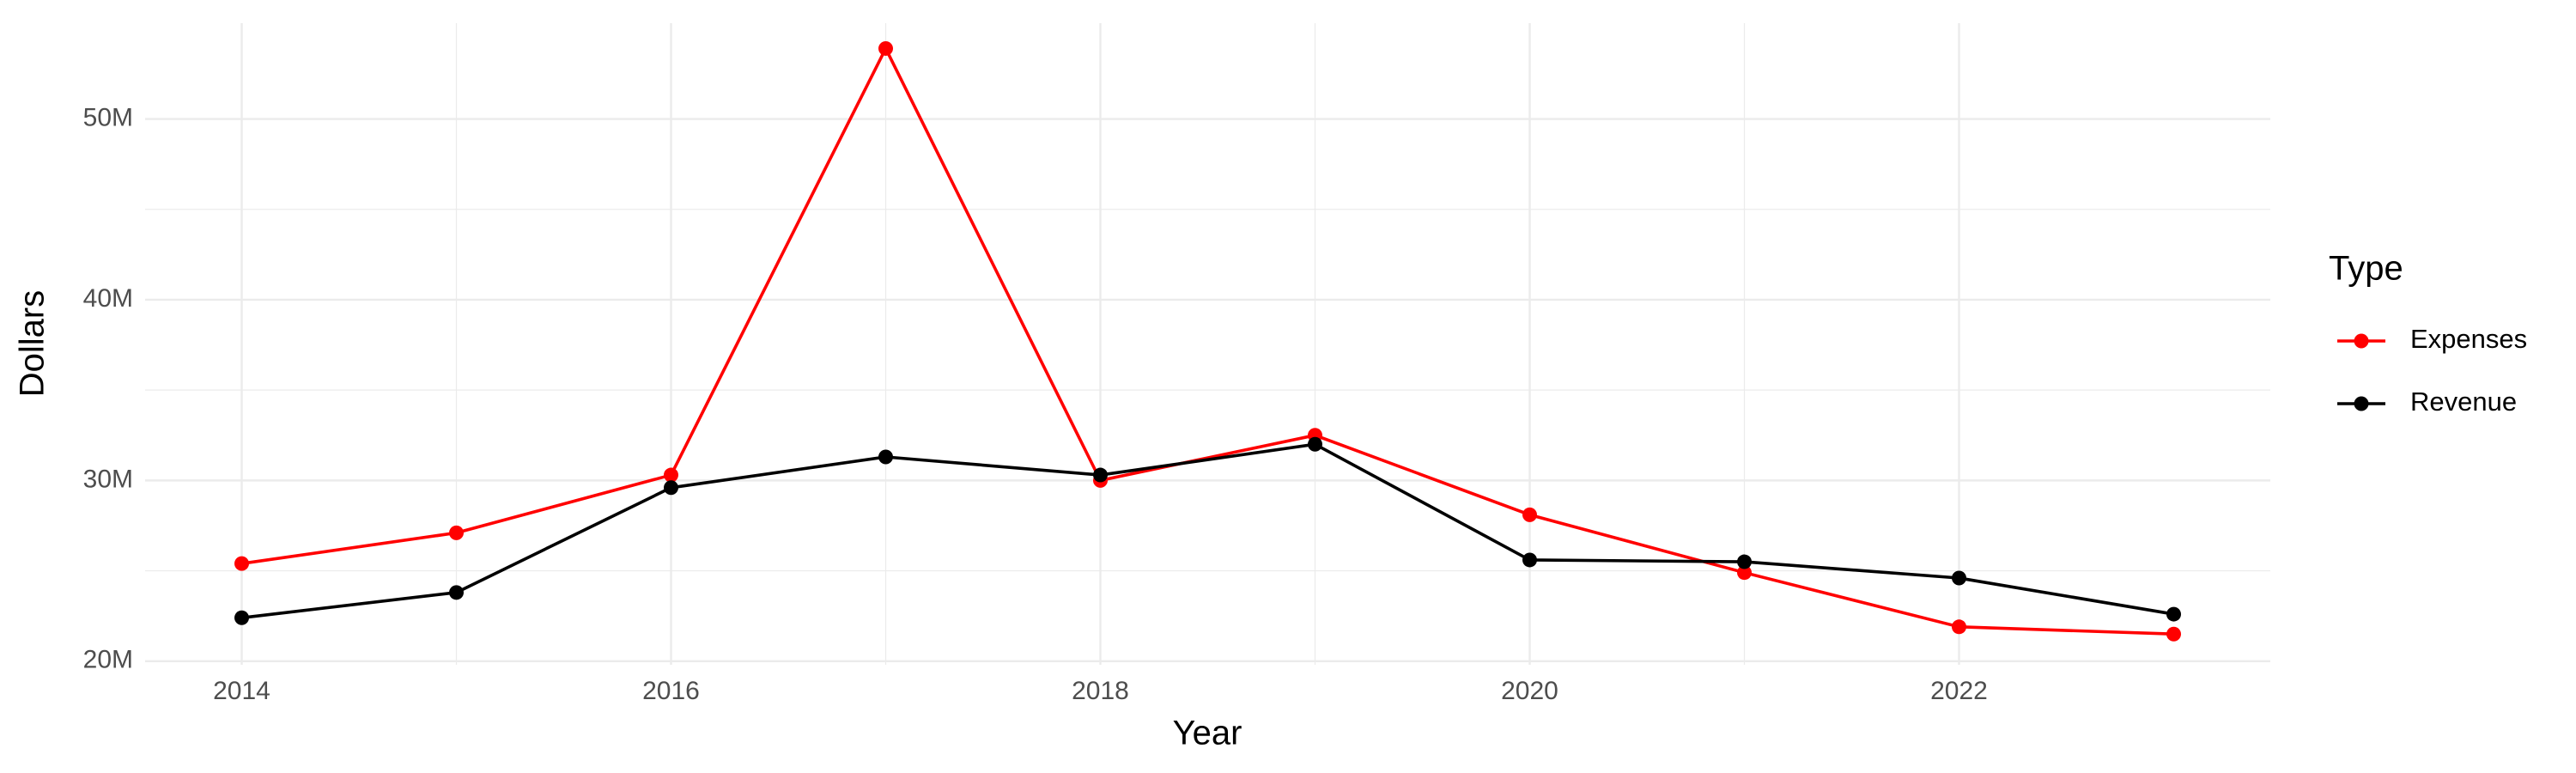 This screenshot has height=773, width=2576. Describe the element at coordinates (1100, 691) in the screenshot. I see `x-tick-label: 2018` at that location.